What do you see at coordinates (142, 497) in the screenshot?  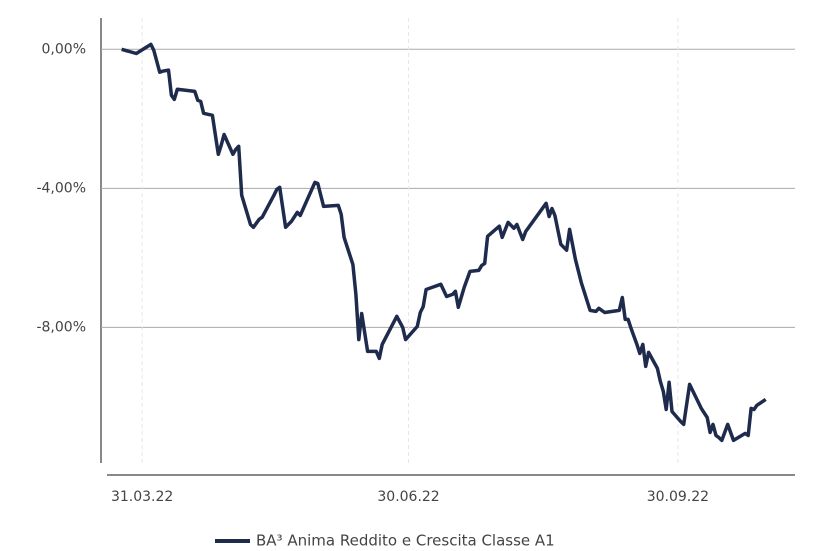 I see `x-tick-label: 31.03.22` at bounding box center [142, 497].